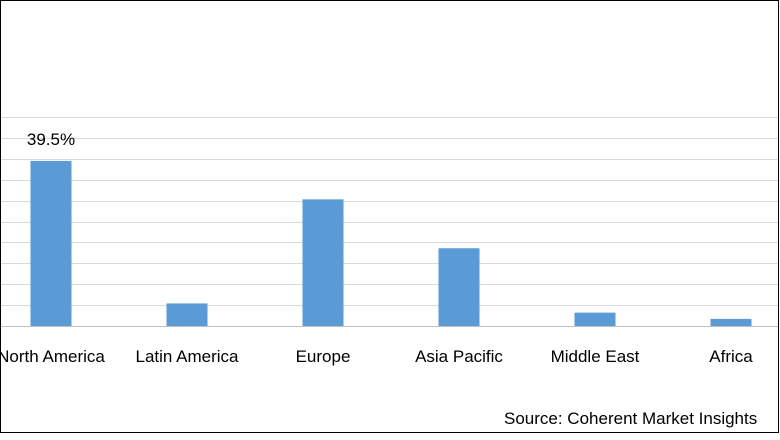 This screenshot has height=440, width=780. What do you see at coordinates (731, 322) in the screenshot?
I see `bar-africa` at bounding box center [731, 322].